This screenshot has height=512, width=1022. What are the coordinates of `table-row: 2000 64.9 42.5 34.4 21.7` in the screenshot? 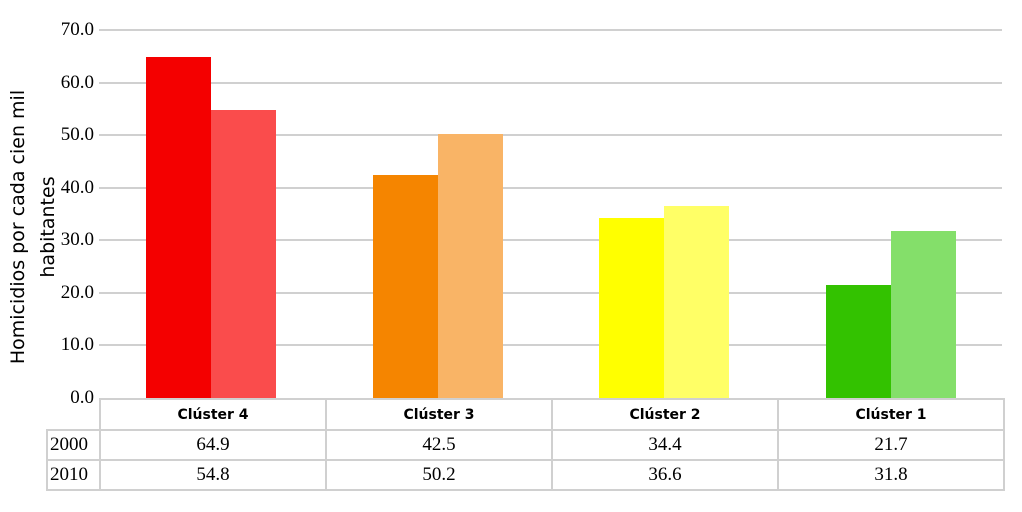 It's located at (525, 445).